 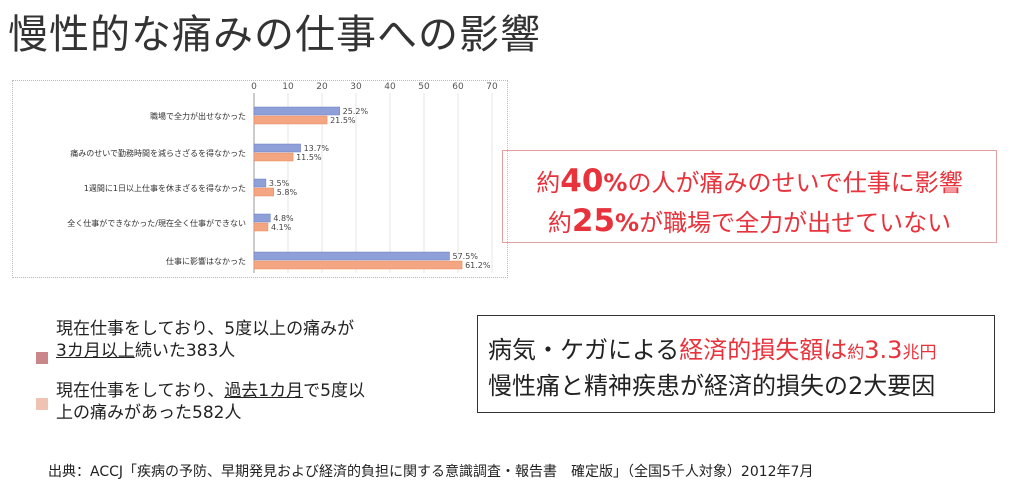 I want to click on data-label: 57.5%, so click(x=466, y=256).